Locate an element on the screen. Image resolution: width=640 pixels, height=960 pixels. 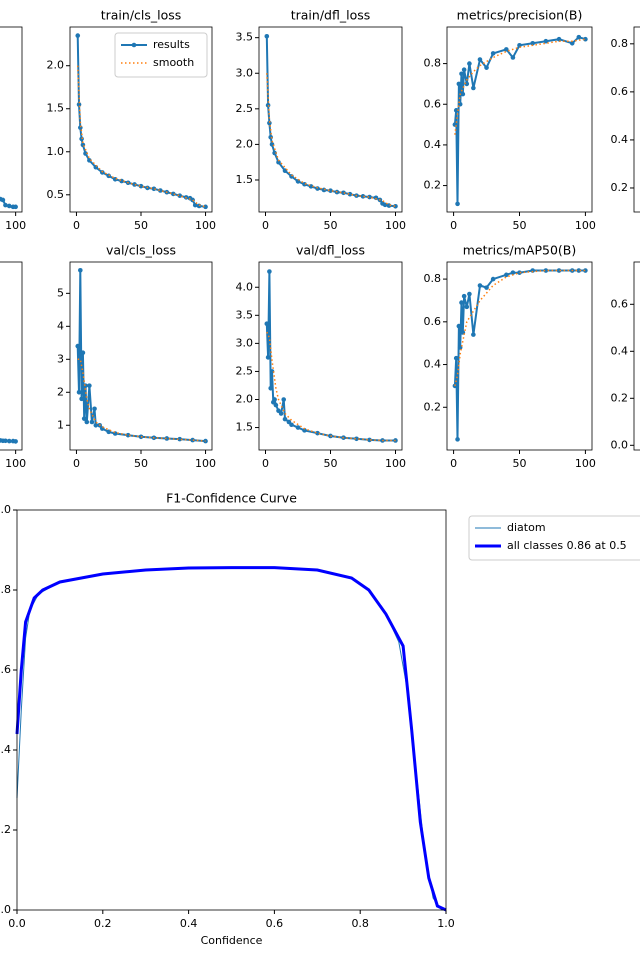
panel: val/dfl_loss 0 50 100 1.5 2.0 2.5 3.0 3.5 4.0 is located at coordinates (321, 357).